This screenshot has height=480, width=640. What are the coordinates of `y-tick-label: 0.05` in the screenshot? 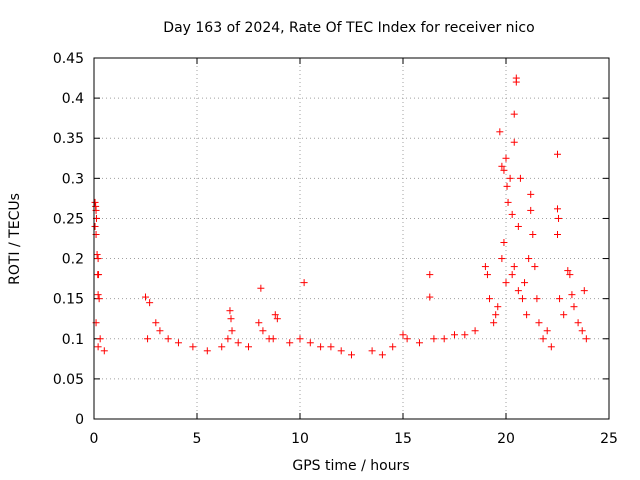 It's located at (68, 380).